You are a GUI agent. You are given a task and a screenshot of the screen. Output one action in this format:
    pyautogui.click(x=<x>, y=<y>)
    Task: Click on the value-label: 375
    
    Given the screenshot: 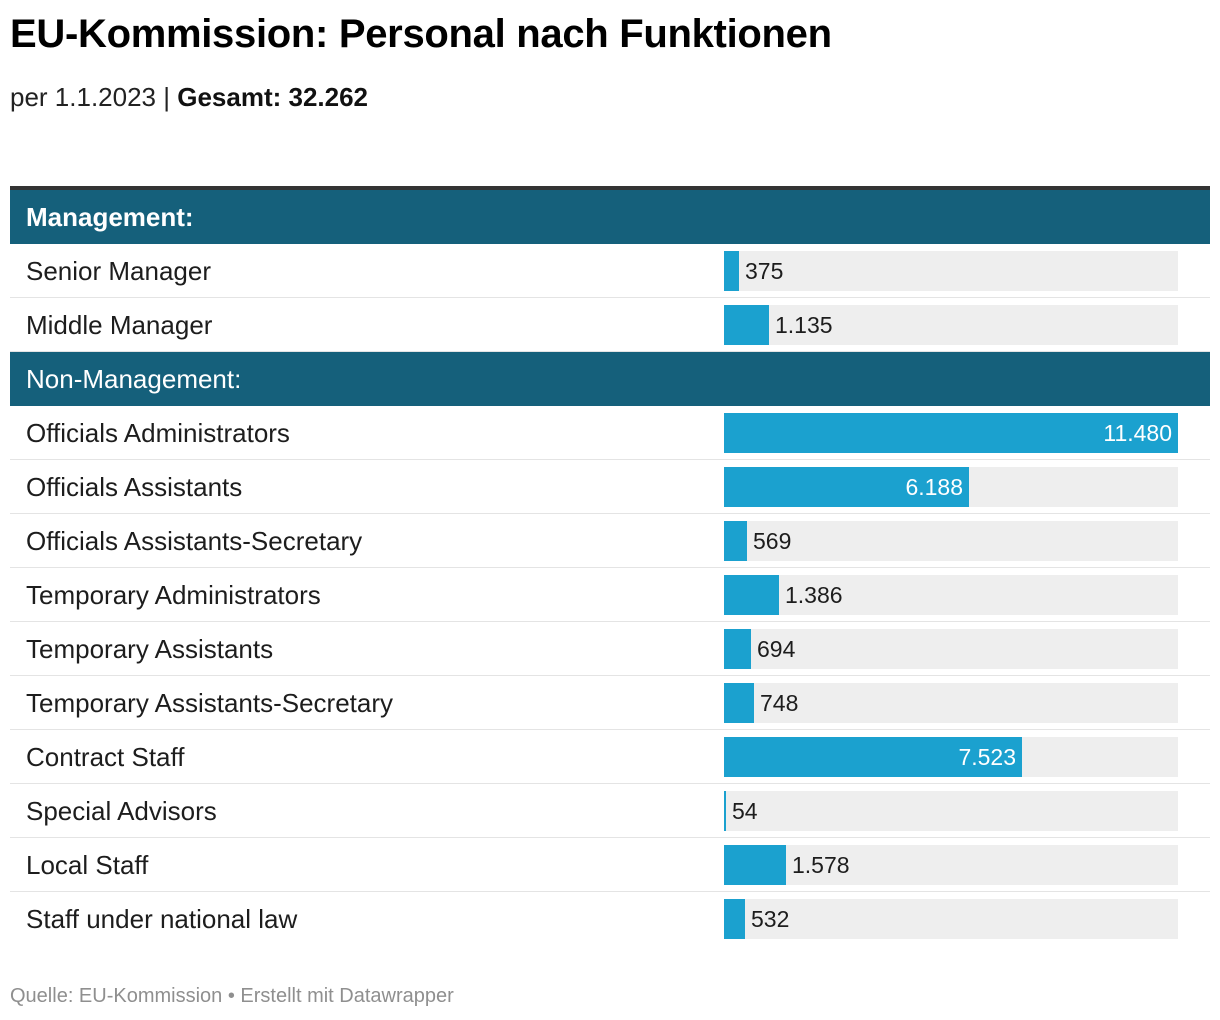 What is the action you would take?
    pyautogui.click(x=764, y=271)
    